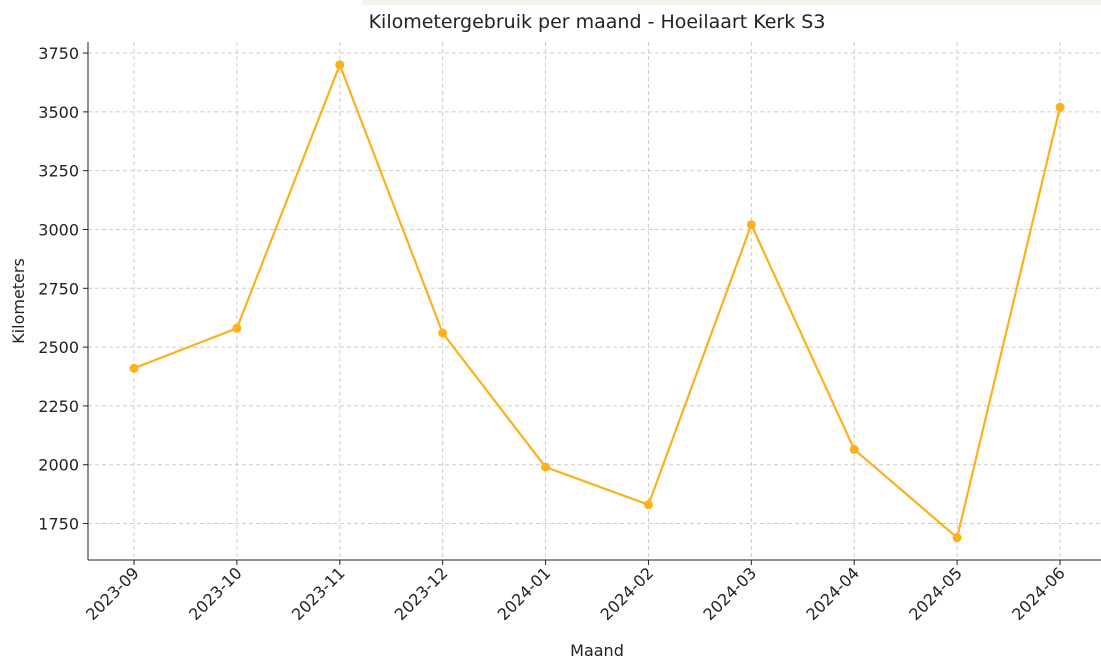  Describe the element at coordinates (58, 171) in the screenshot. I see `y-tick-label: 3250` at that location.